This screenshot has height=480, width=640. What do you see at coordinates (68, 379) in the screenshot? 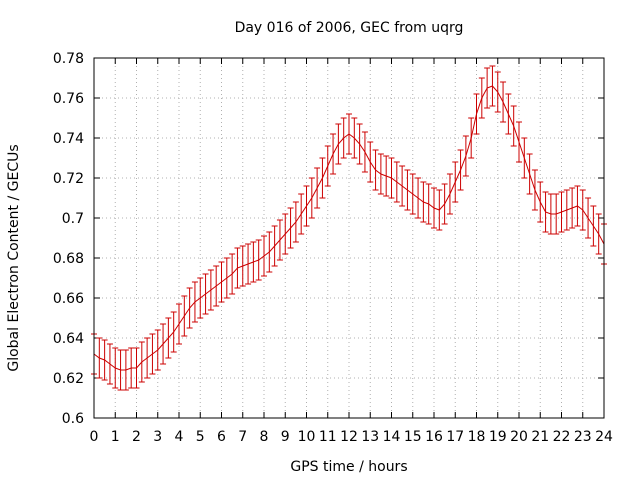
I see `y-tick-label: 0.62` at bounding box center [68, 379].